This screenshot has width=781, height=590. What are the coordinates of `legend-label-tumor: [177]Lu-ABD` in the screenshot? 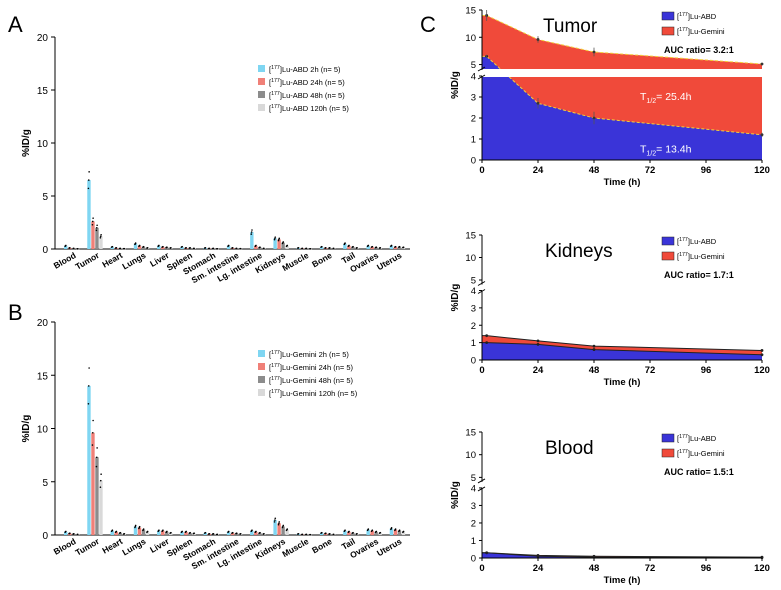 It's located at (697, 16).